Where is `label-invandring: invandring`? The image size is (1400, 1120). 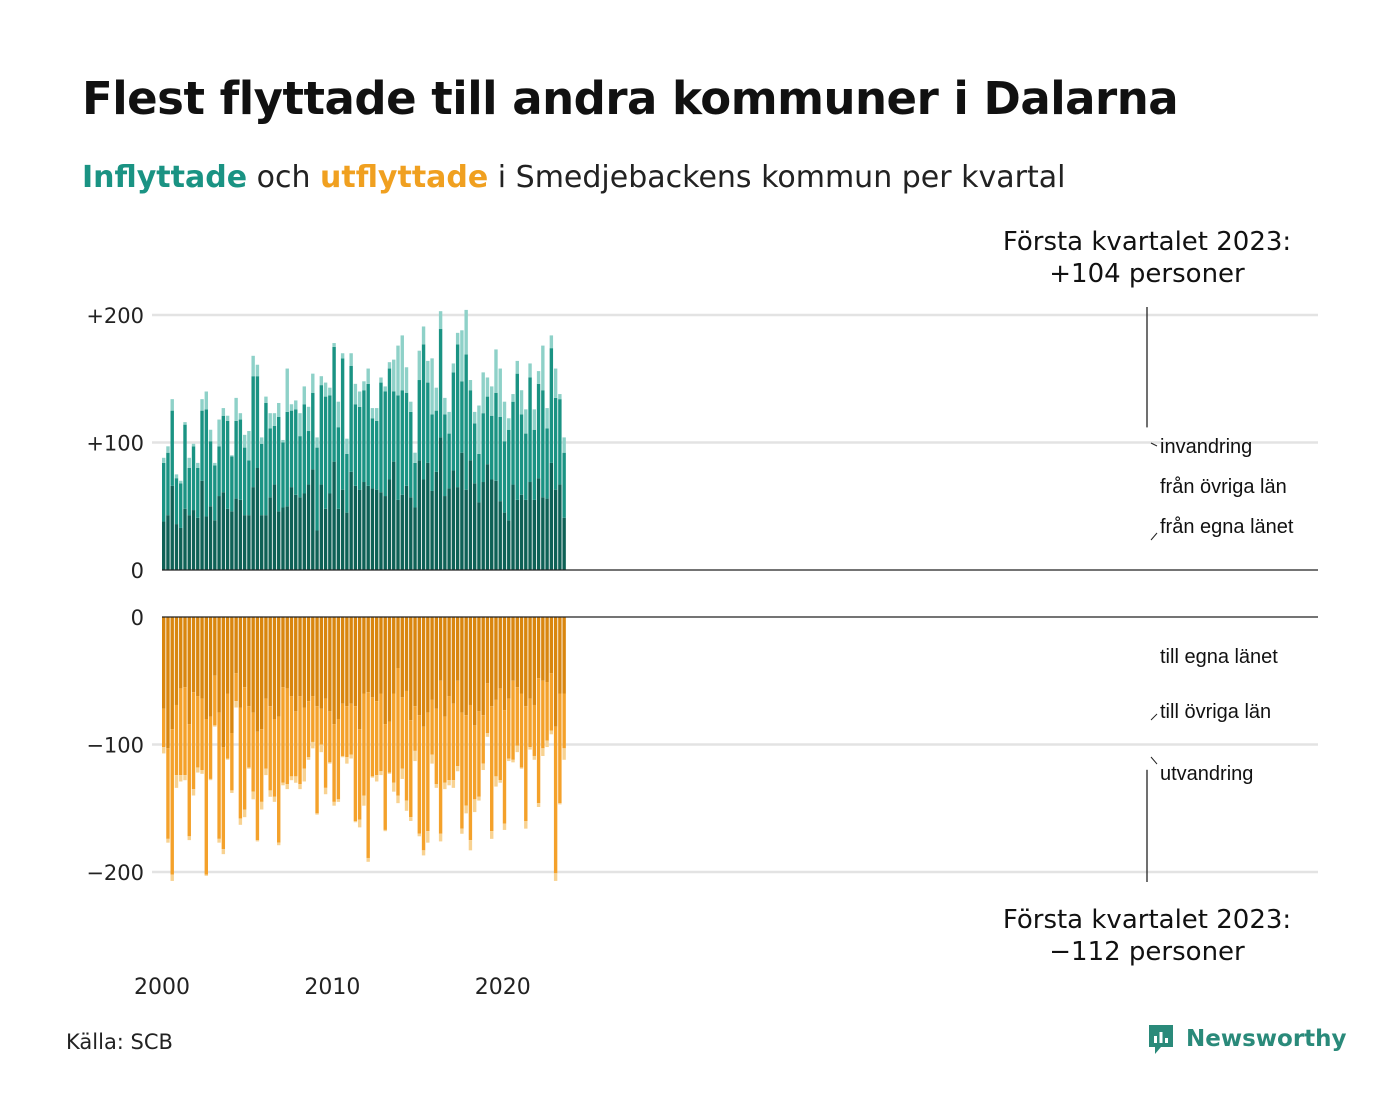 label-invandring: invandring is located at coordinates (1206, 447).